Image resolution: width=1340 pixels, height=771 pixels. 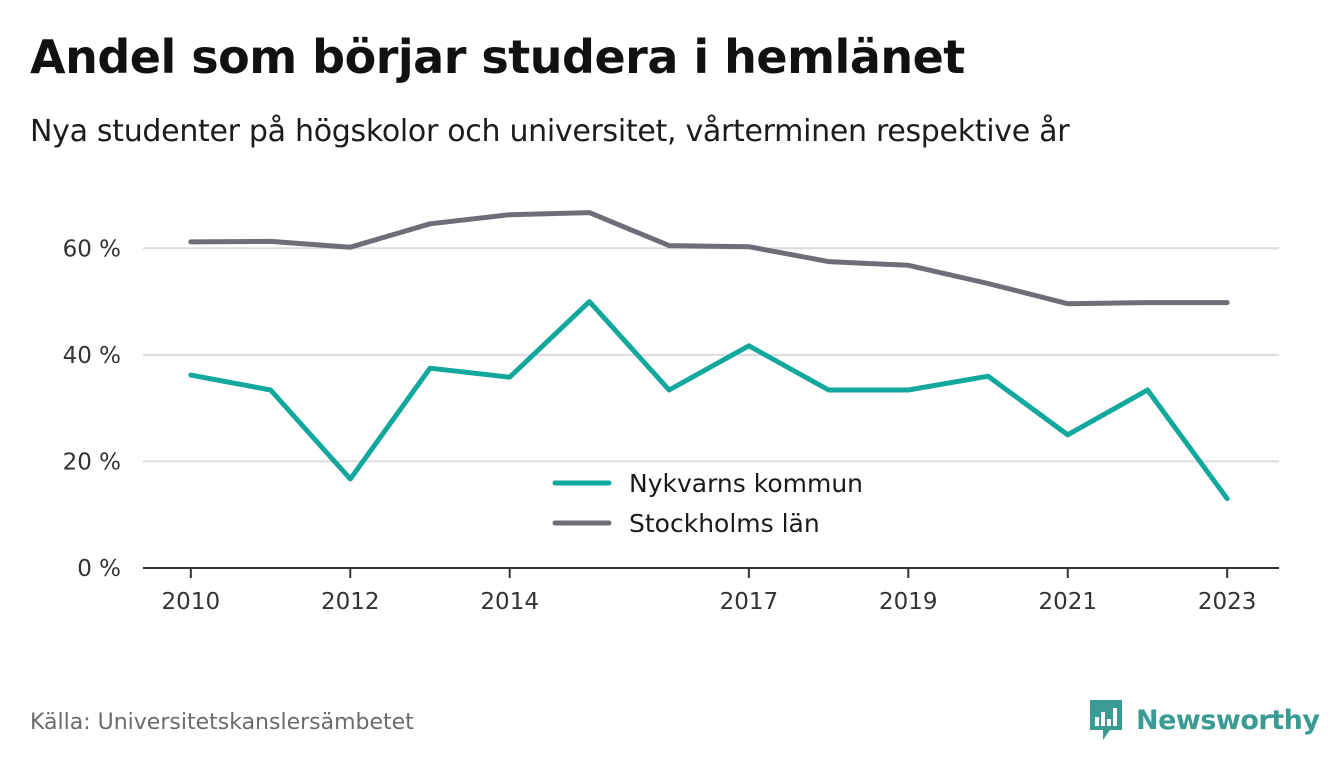 I want to click on x-tick-label: 2012, so click(x=350, y=602).